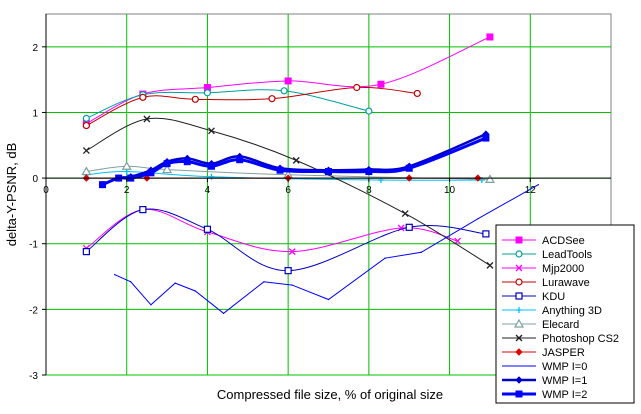 This screenshot has width=641, height=414. Describe the element at coordinates (563, 353) in the screenshot. I see `legend-label: JASPER` at that location.